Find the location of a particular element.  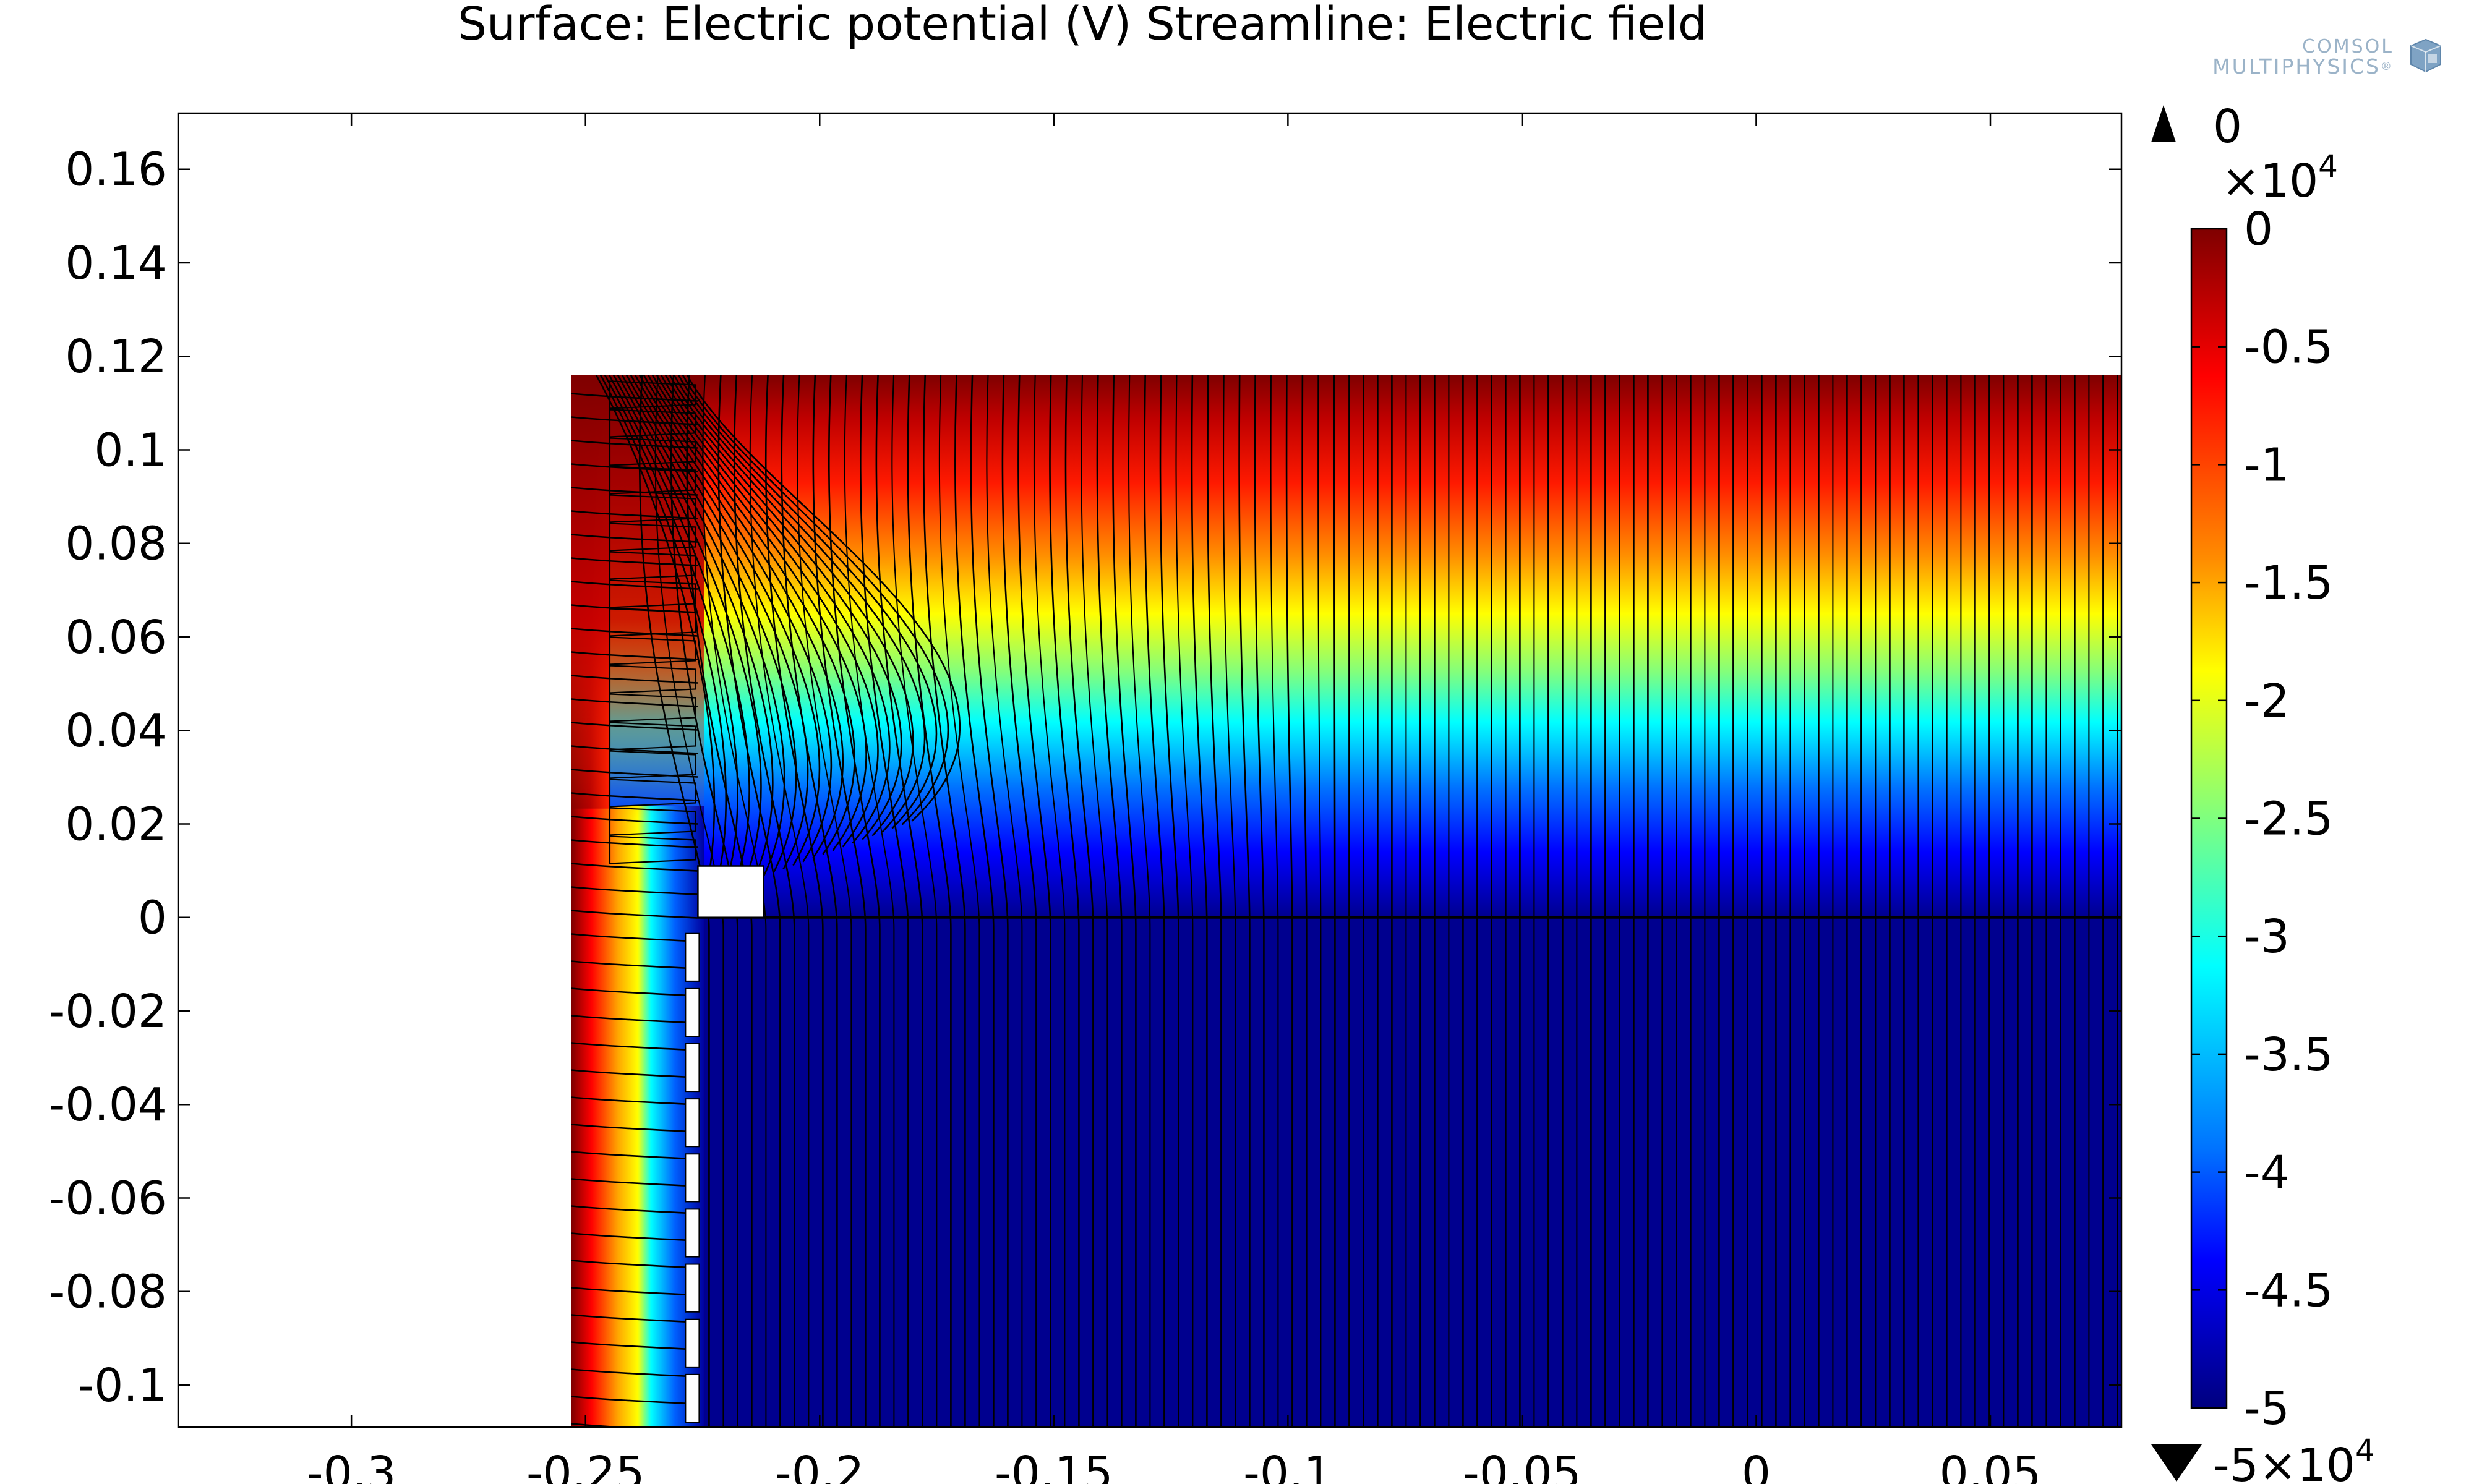

max-marker-label: 0 is located at coordinates (2227, 126).